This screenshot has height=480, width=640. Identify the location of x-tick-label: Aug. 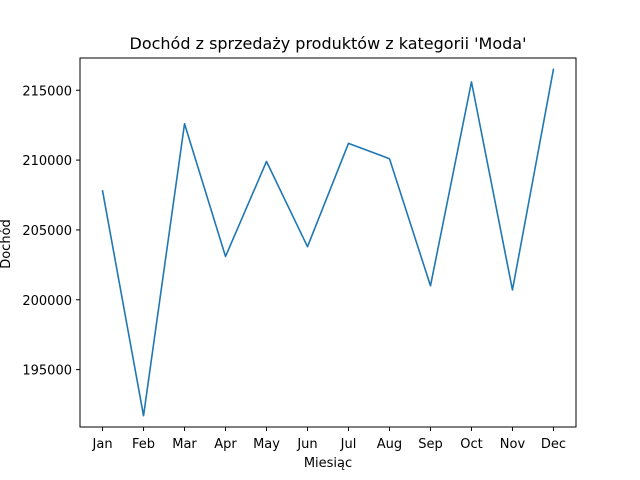
(389, 444).